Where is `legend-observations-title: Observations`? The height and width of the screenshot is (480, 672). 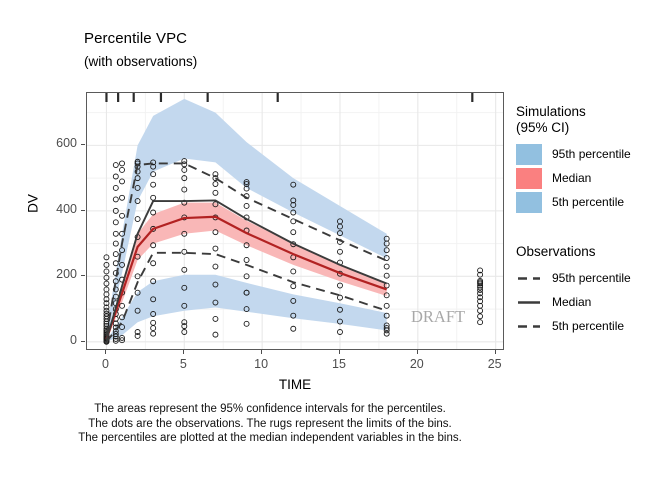 legend-observations-title: Observations is located at coordinates (556, 251).